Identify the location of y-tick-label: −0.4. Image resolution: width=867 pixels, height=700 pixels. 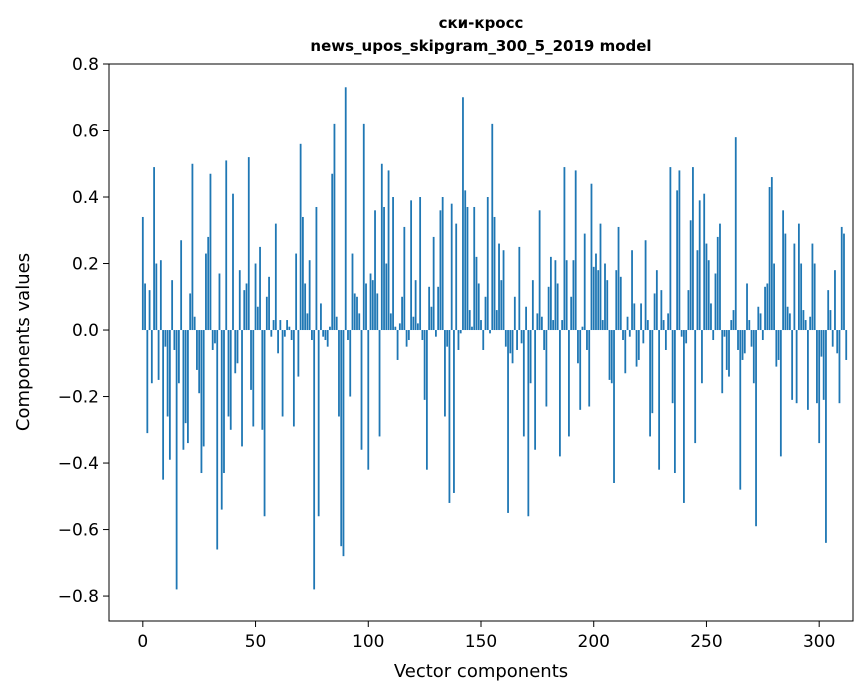
(78, 464).